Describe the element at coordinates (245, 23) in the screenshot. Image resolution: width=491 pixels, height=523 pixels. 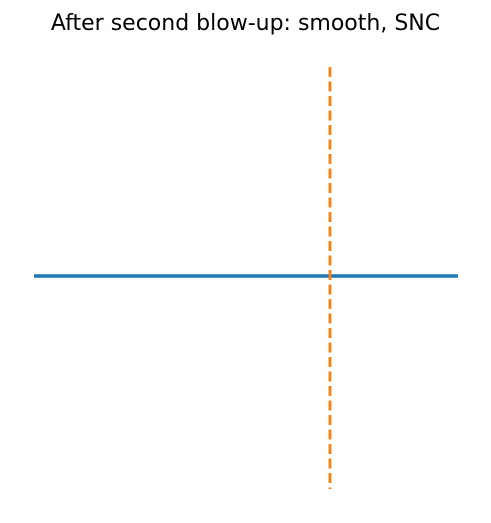
I see `figure-title: After second blow-up: smooth, SNC` at that location.